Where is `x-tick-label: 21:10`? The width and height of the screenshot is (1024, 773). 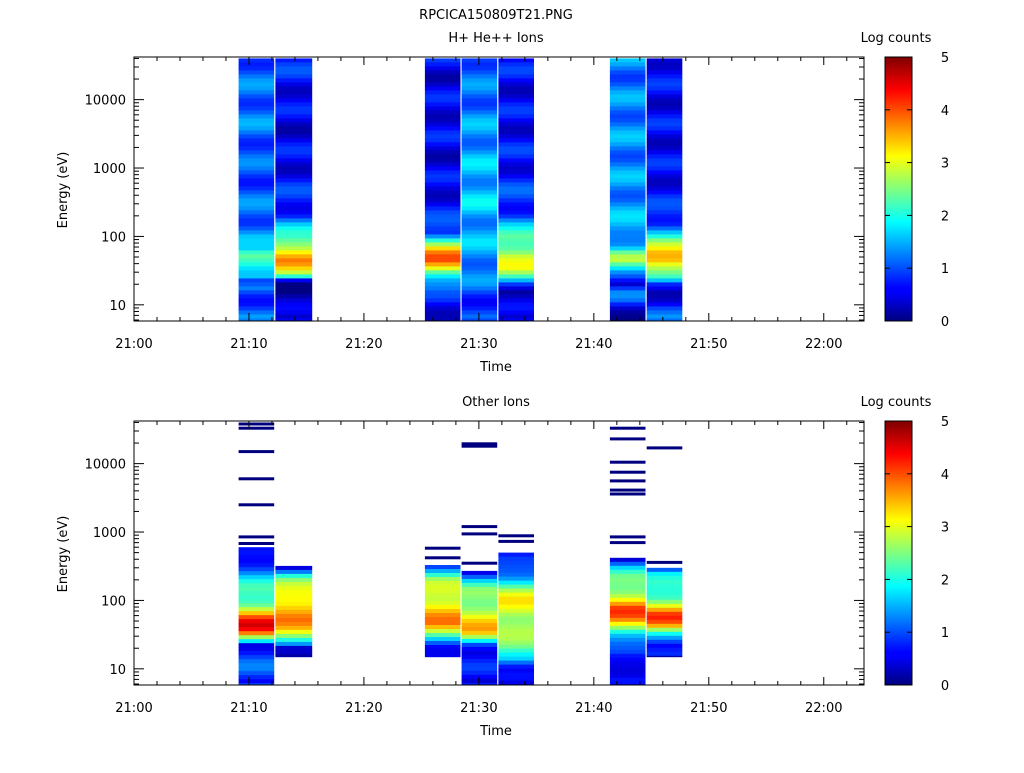
x-tick-label: 21:10 is located at coordinates (248, 344).